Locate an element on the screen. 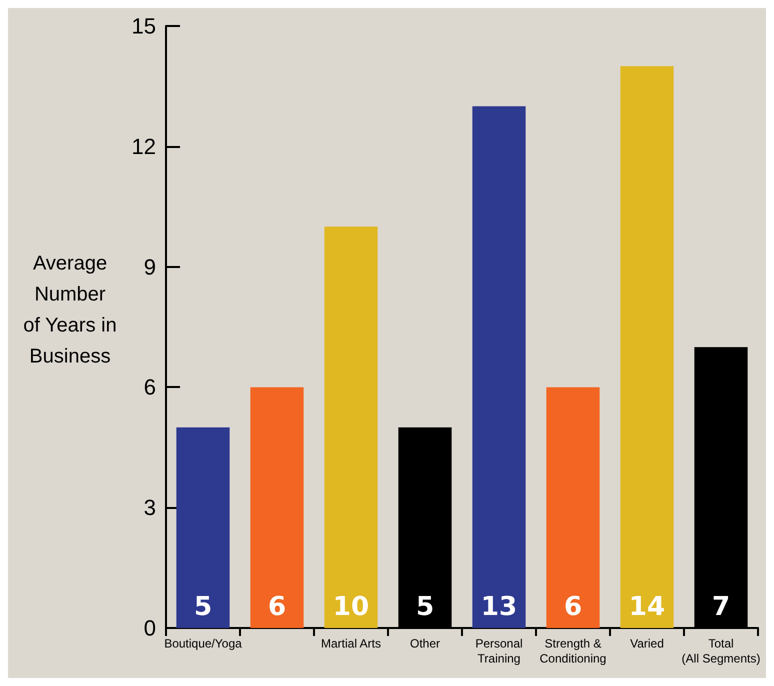  x-tick-label: Martial Arts is located at coordinates (351, 643).